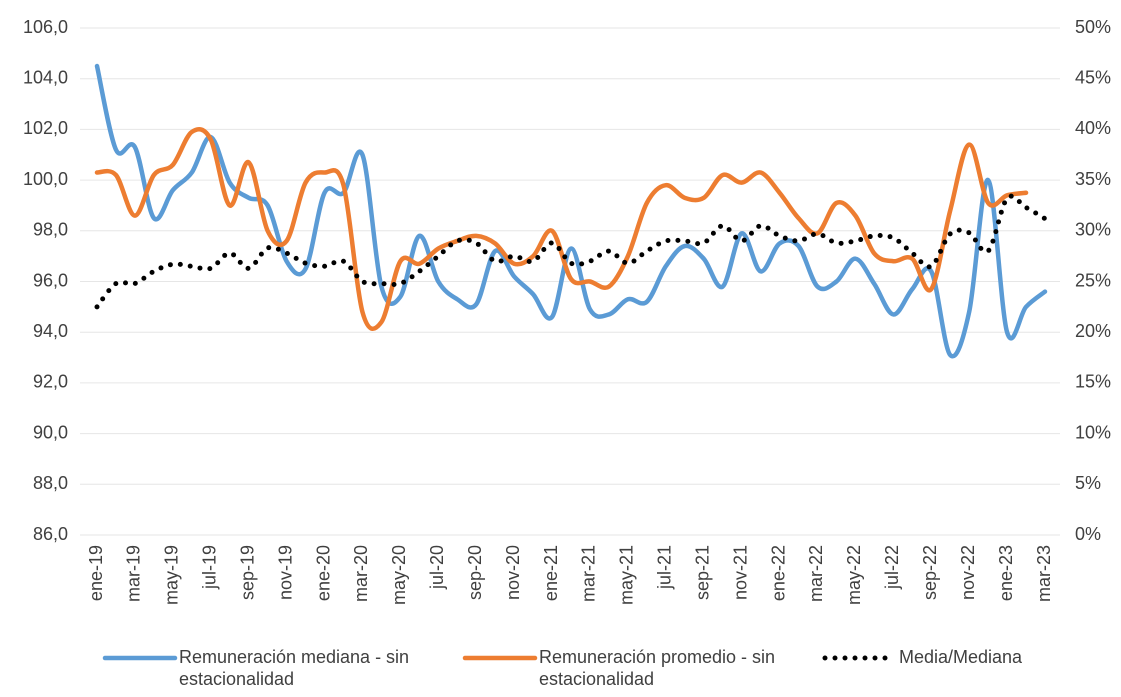 The width and height of the screenshot is (1121, 697). I want to click on y-tick-label: 94,0, so click(50, 331).